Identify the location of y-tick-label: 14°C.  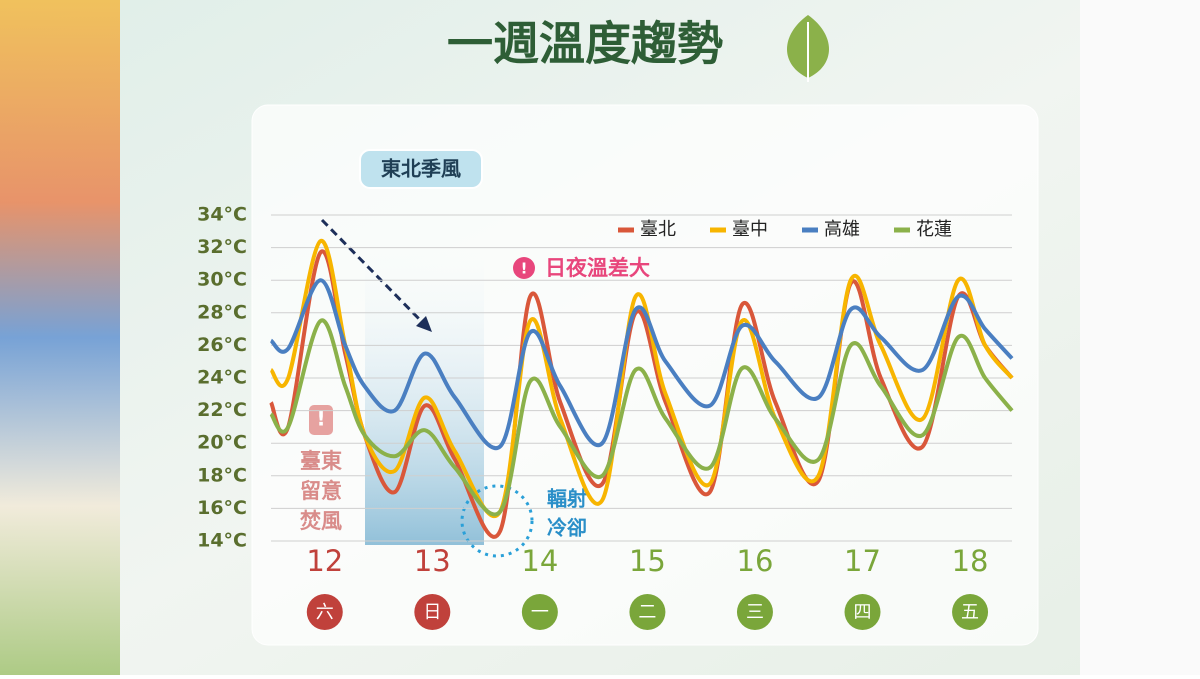
(222, 541).